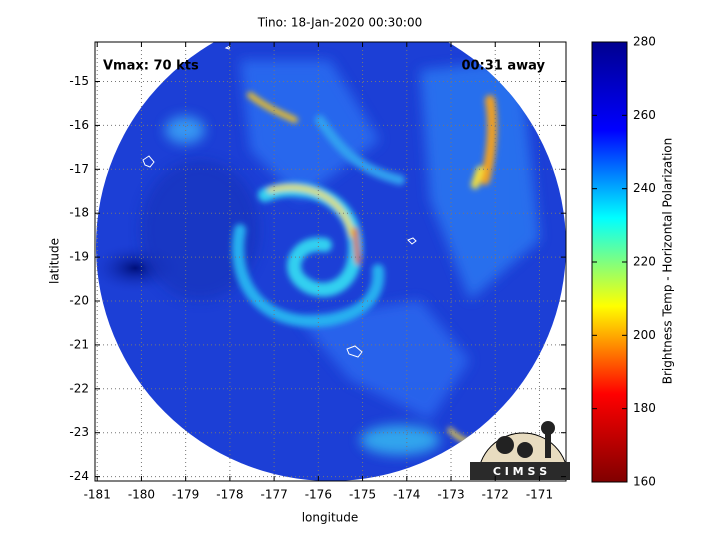 The image size is (720, 540). Describe the element at coordinates (79, 213) in the screenshot. I see `y-tick-label: -18` at that location.